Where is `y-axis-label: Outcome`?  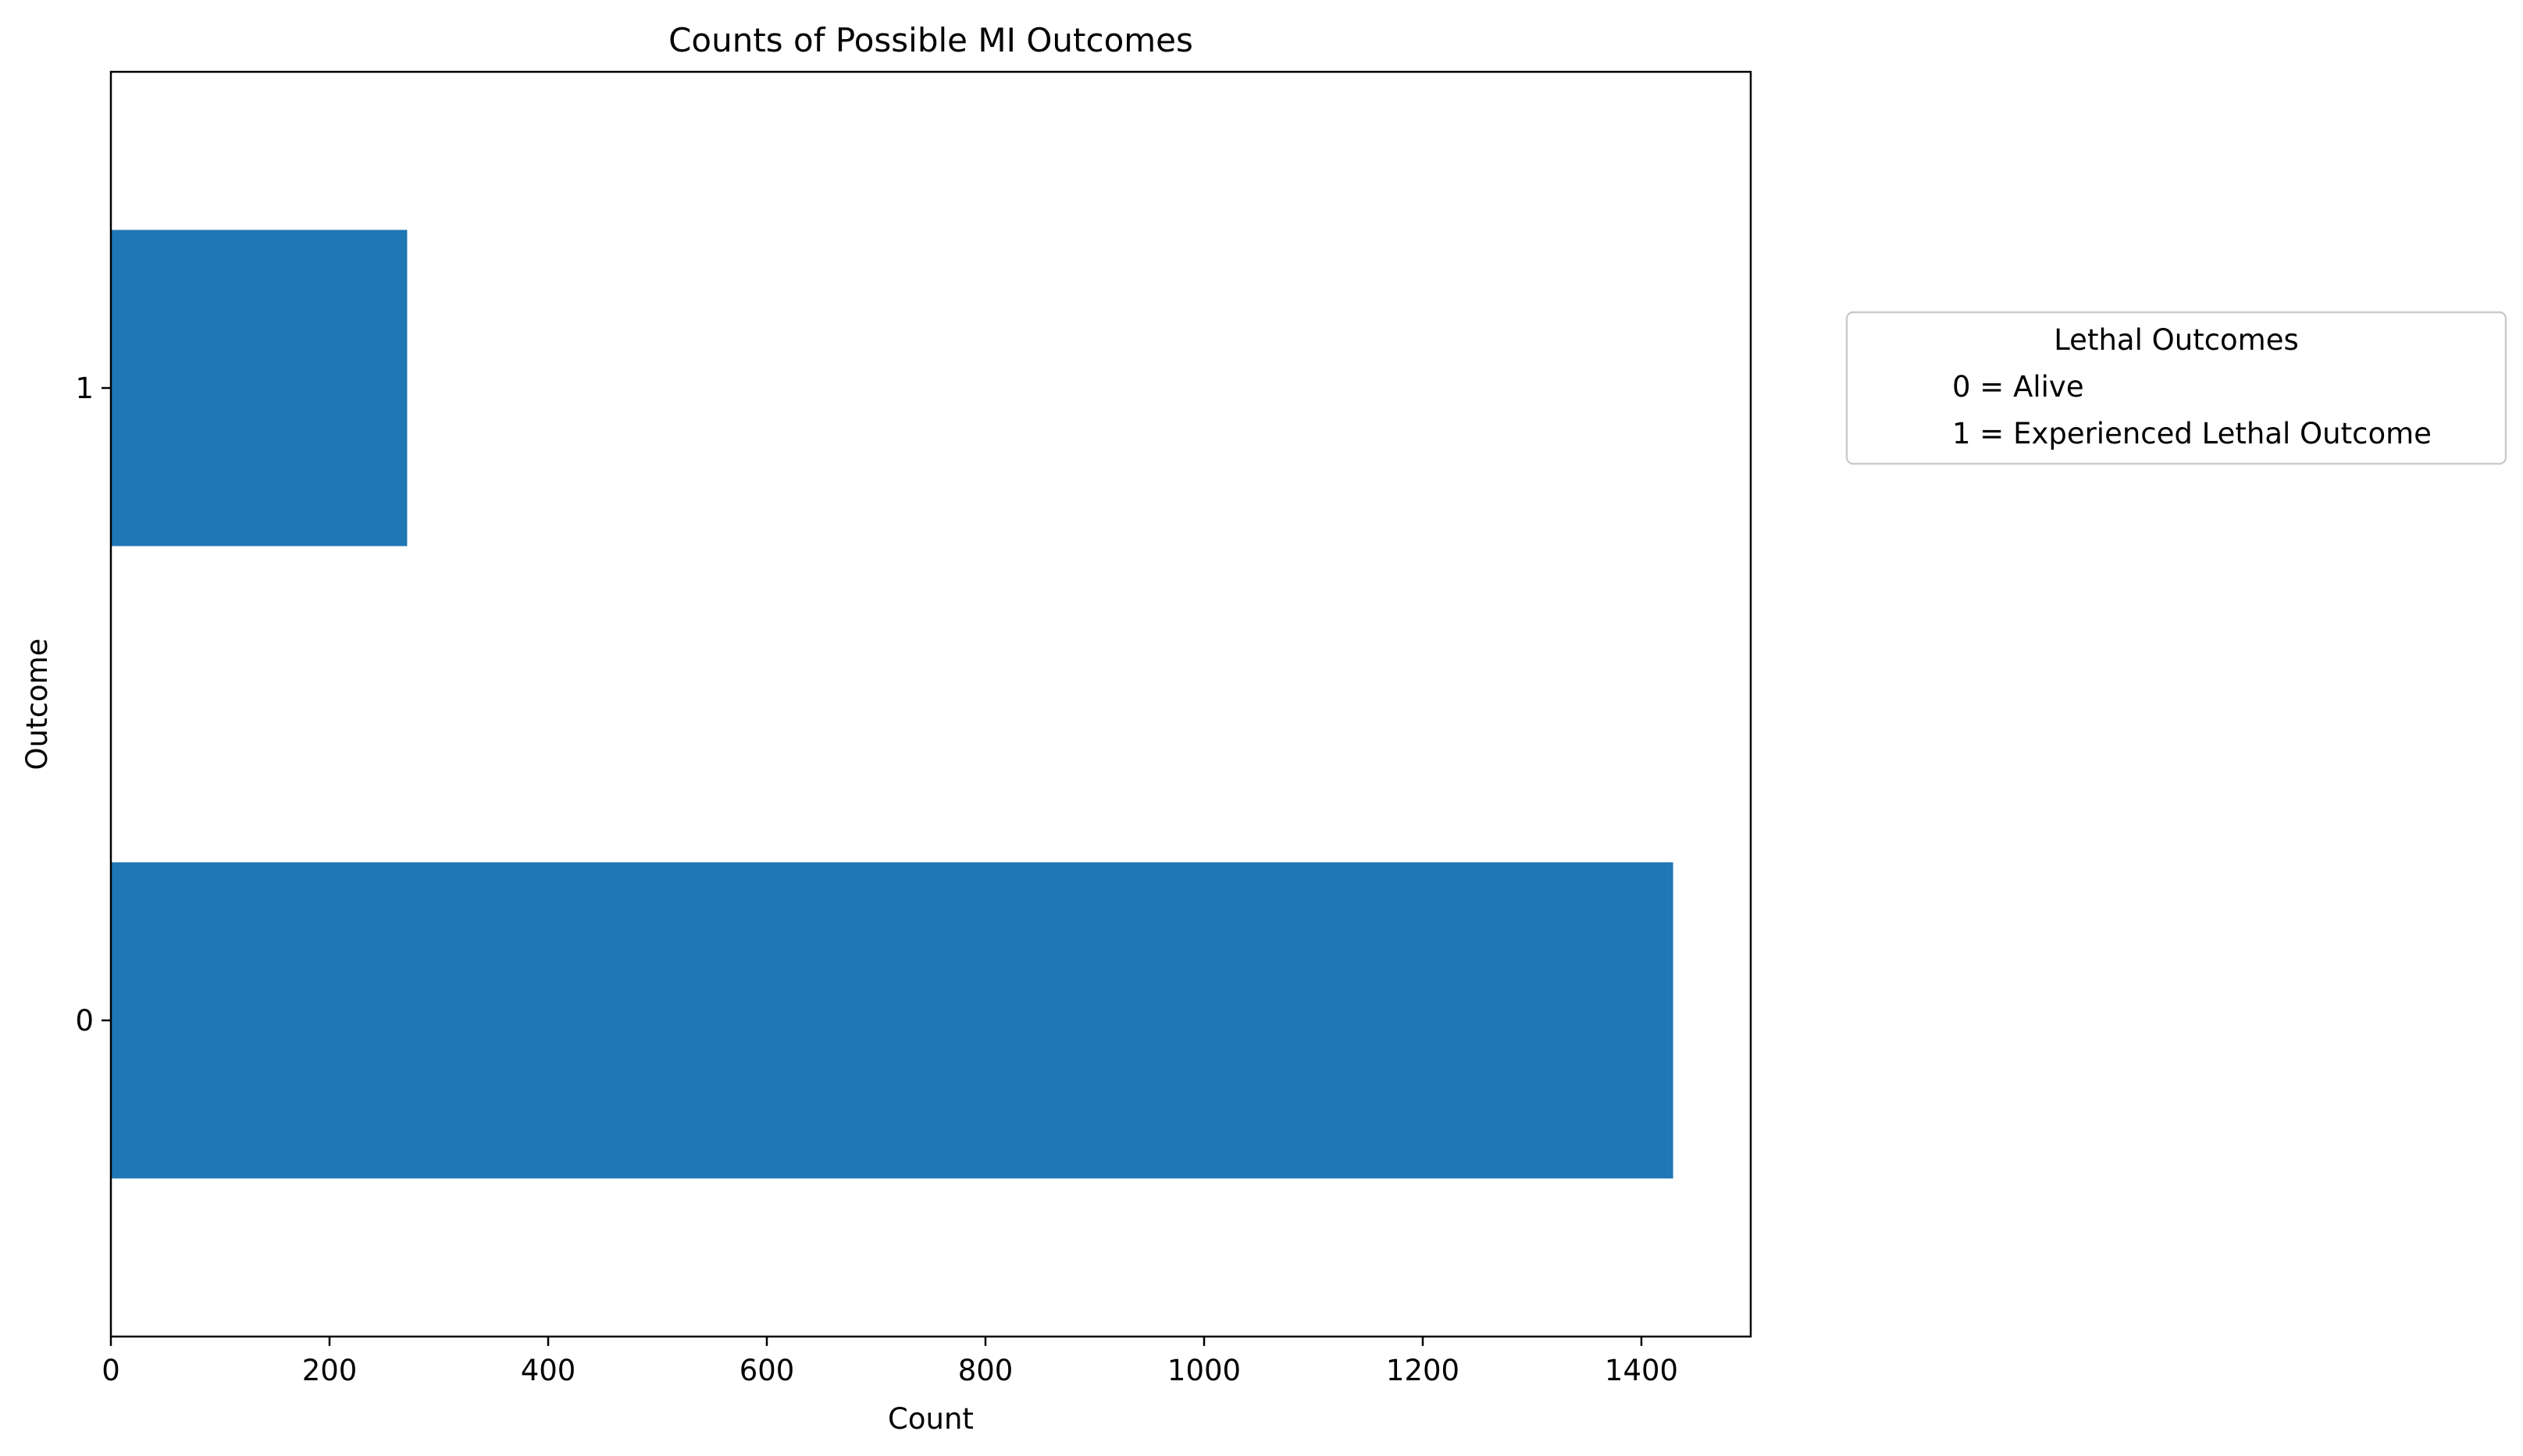
y-axis-label: Outcome is located at coordinates (37, 705).